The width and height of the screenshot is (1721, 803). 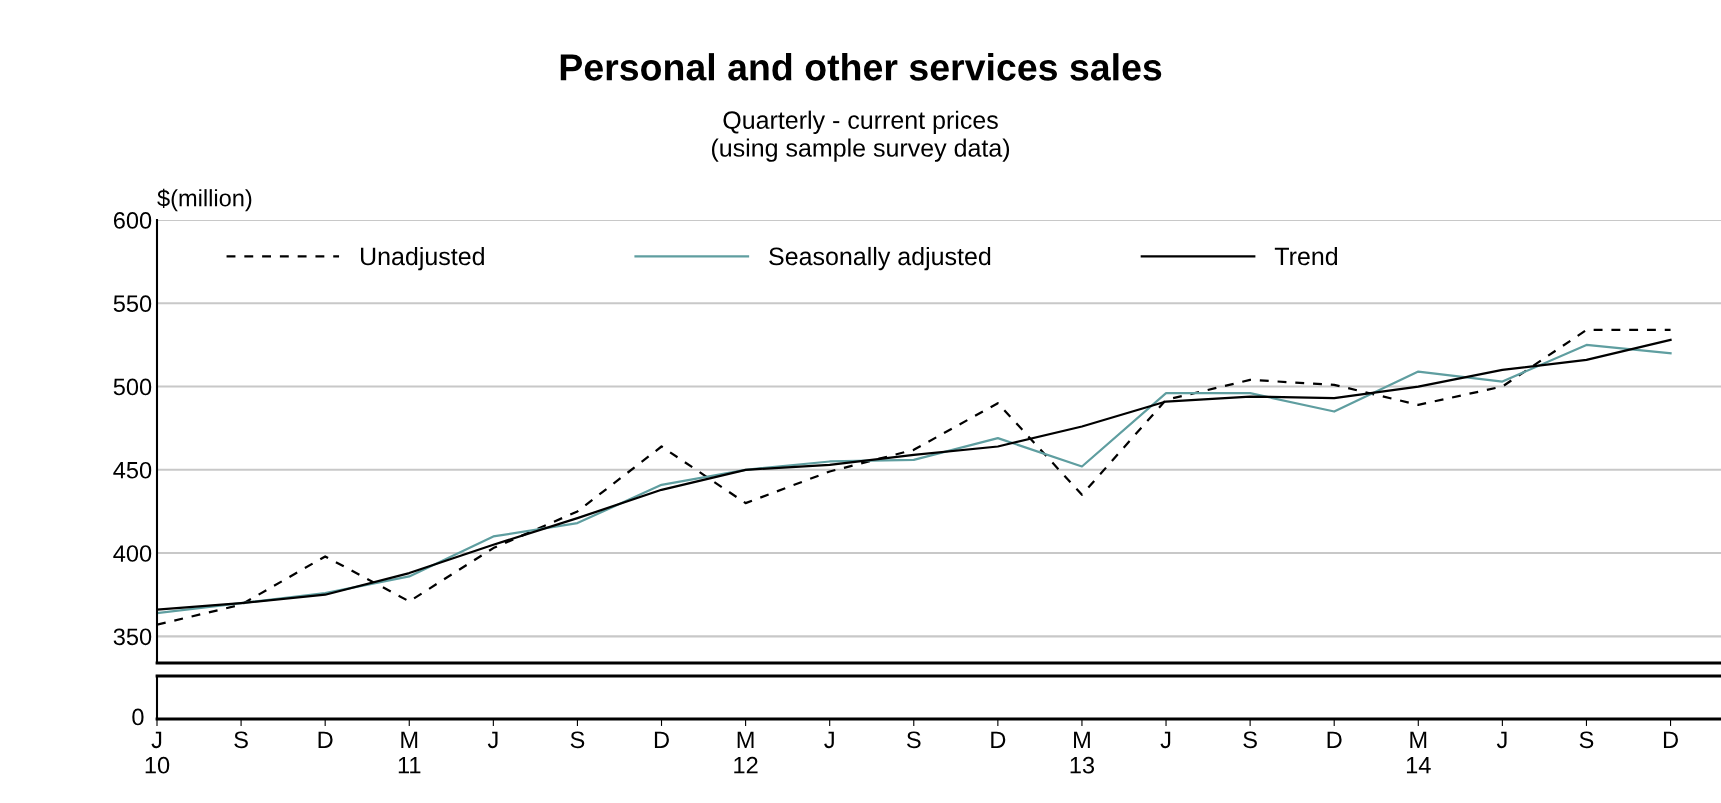 I want to click on x-tick-label: M 12, so click(x=746, y=752).